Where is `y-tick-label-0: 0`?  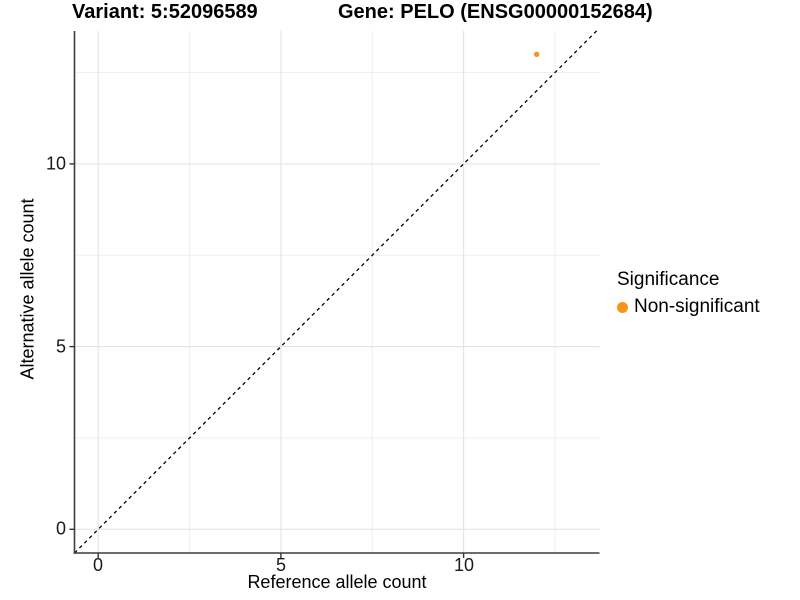
y-tick-label-0: 0 is located at coordinates (60, 528).